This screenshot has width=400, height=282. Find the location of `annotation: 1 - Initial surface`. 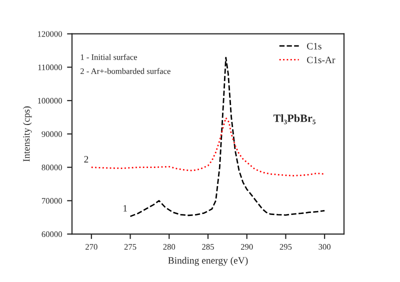

annotation: 1 - Initial surface is located at coordinates (109, 57).